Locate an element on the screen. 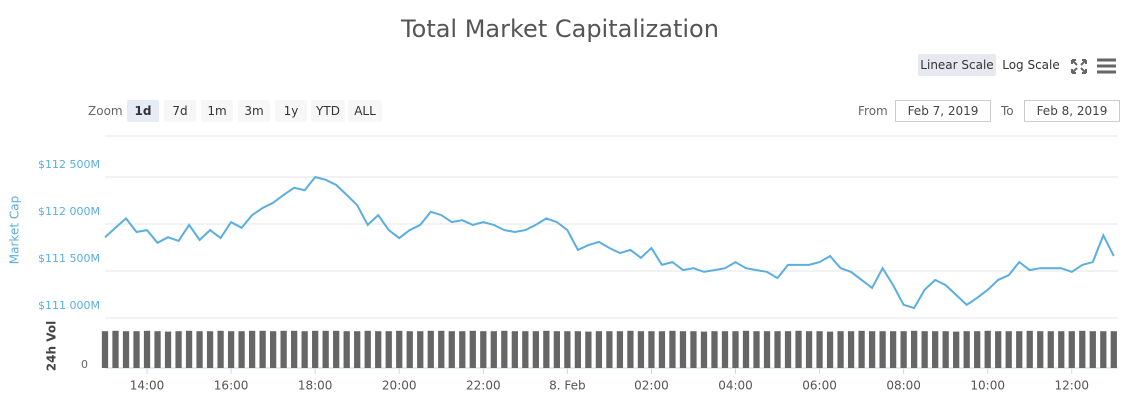 The height and width of the screenshot is (412, 1128). zoom-button: ALL is located at coordinates (365, 111).